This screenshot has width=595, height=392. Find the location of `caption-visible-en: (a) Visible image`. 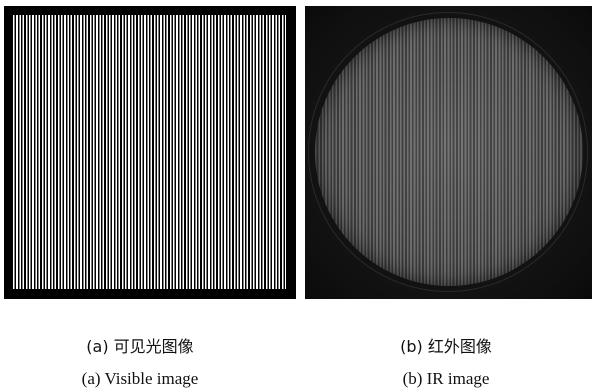

caption-visible-en: (a) Visible image is located at coordinates (140, 378).